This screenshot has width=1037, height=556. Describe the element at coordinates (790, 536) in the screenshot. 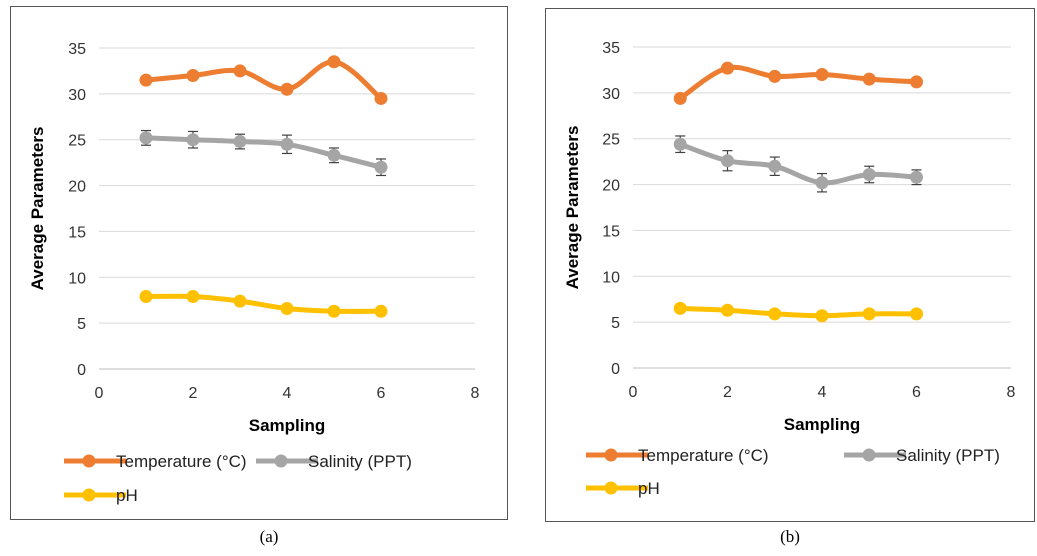

I see `caption-b: (b)` at that location.